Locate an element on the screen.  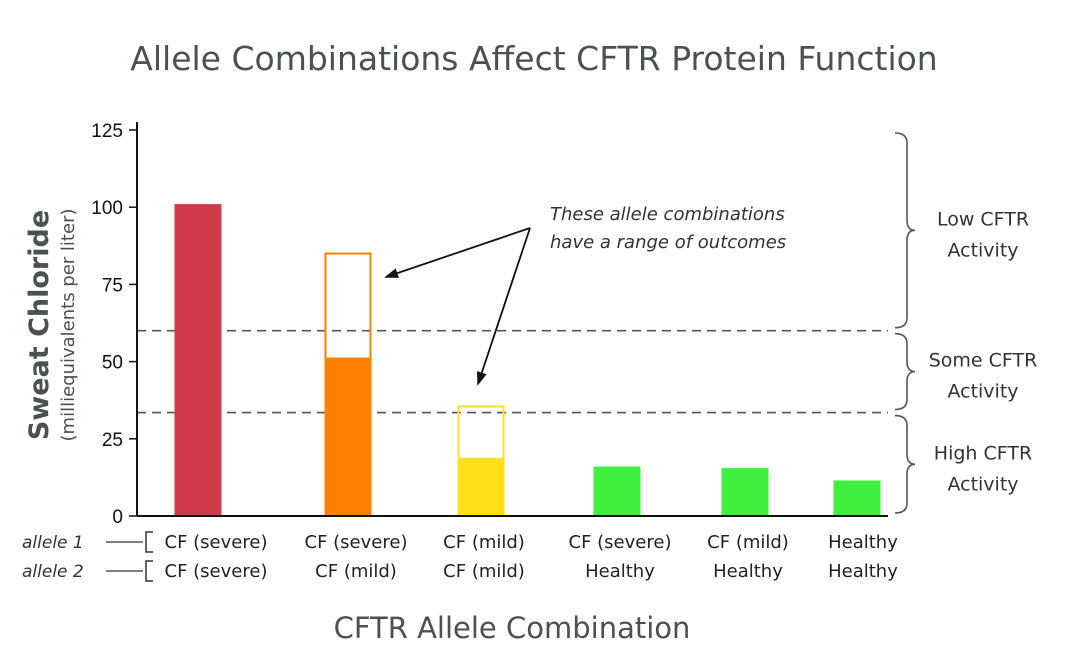
threshold-lines is located at coordinates (512, 371).